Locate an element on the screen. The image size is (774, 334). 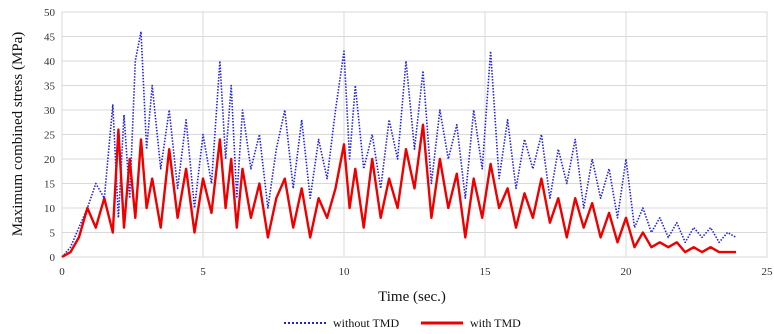
y-tick-label: 50 is located at coordinates (50, 13).